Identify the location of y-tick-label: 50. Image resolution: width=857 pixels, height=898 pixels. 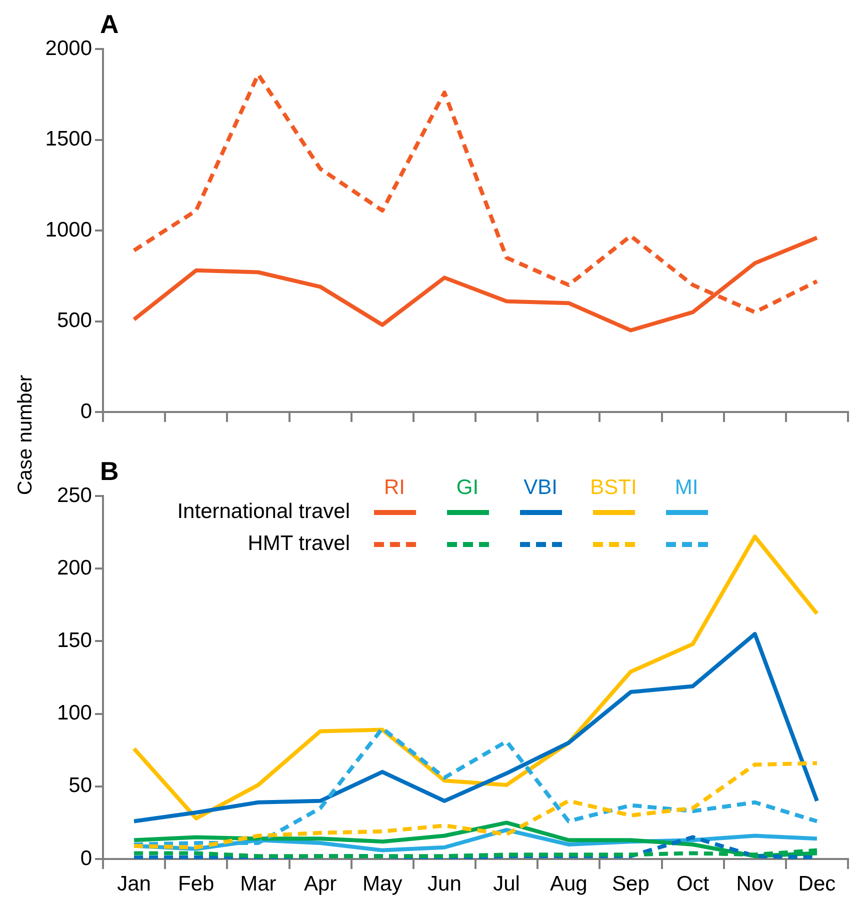
(80, 786).